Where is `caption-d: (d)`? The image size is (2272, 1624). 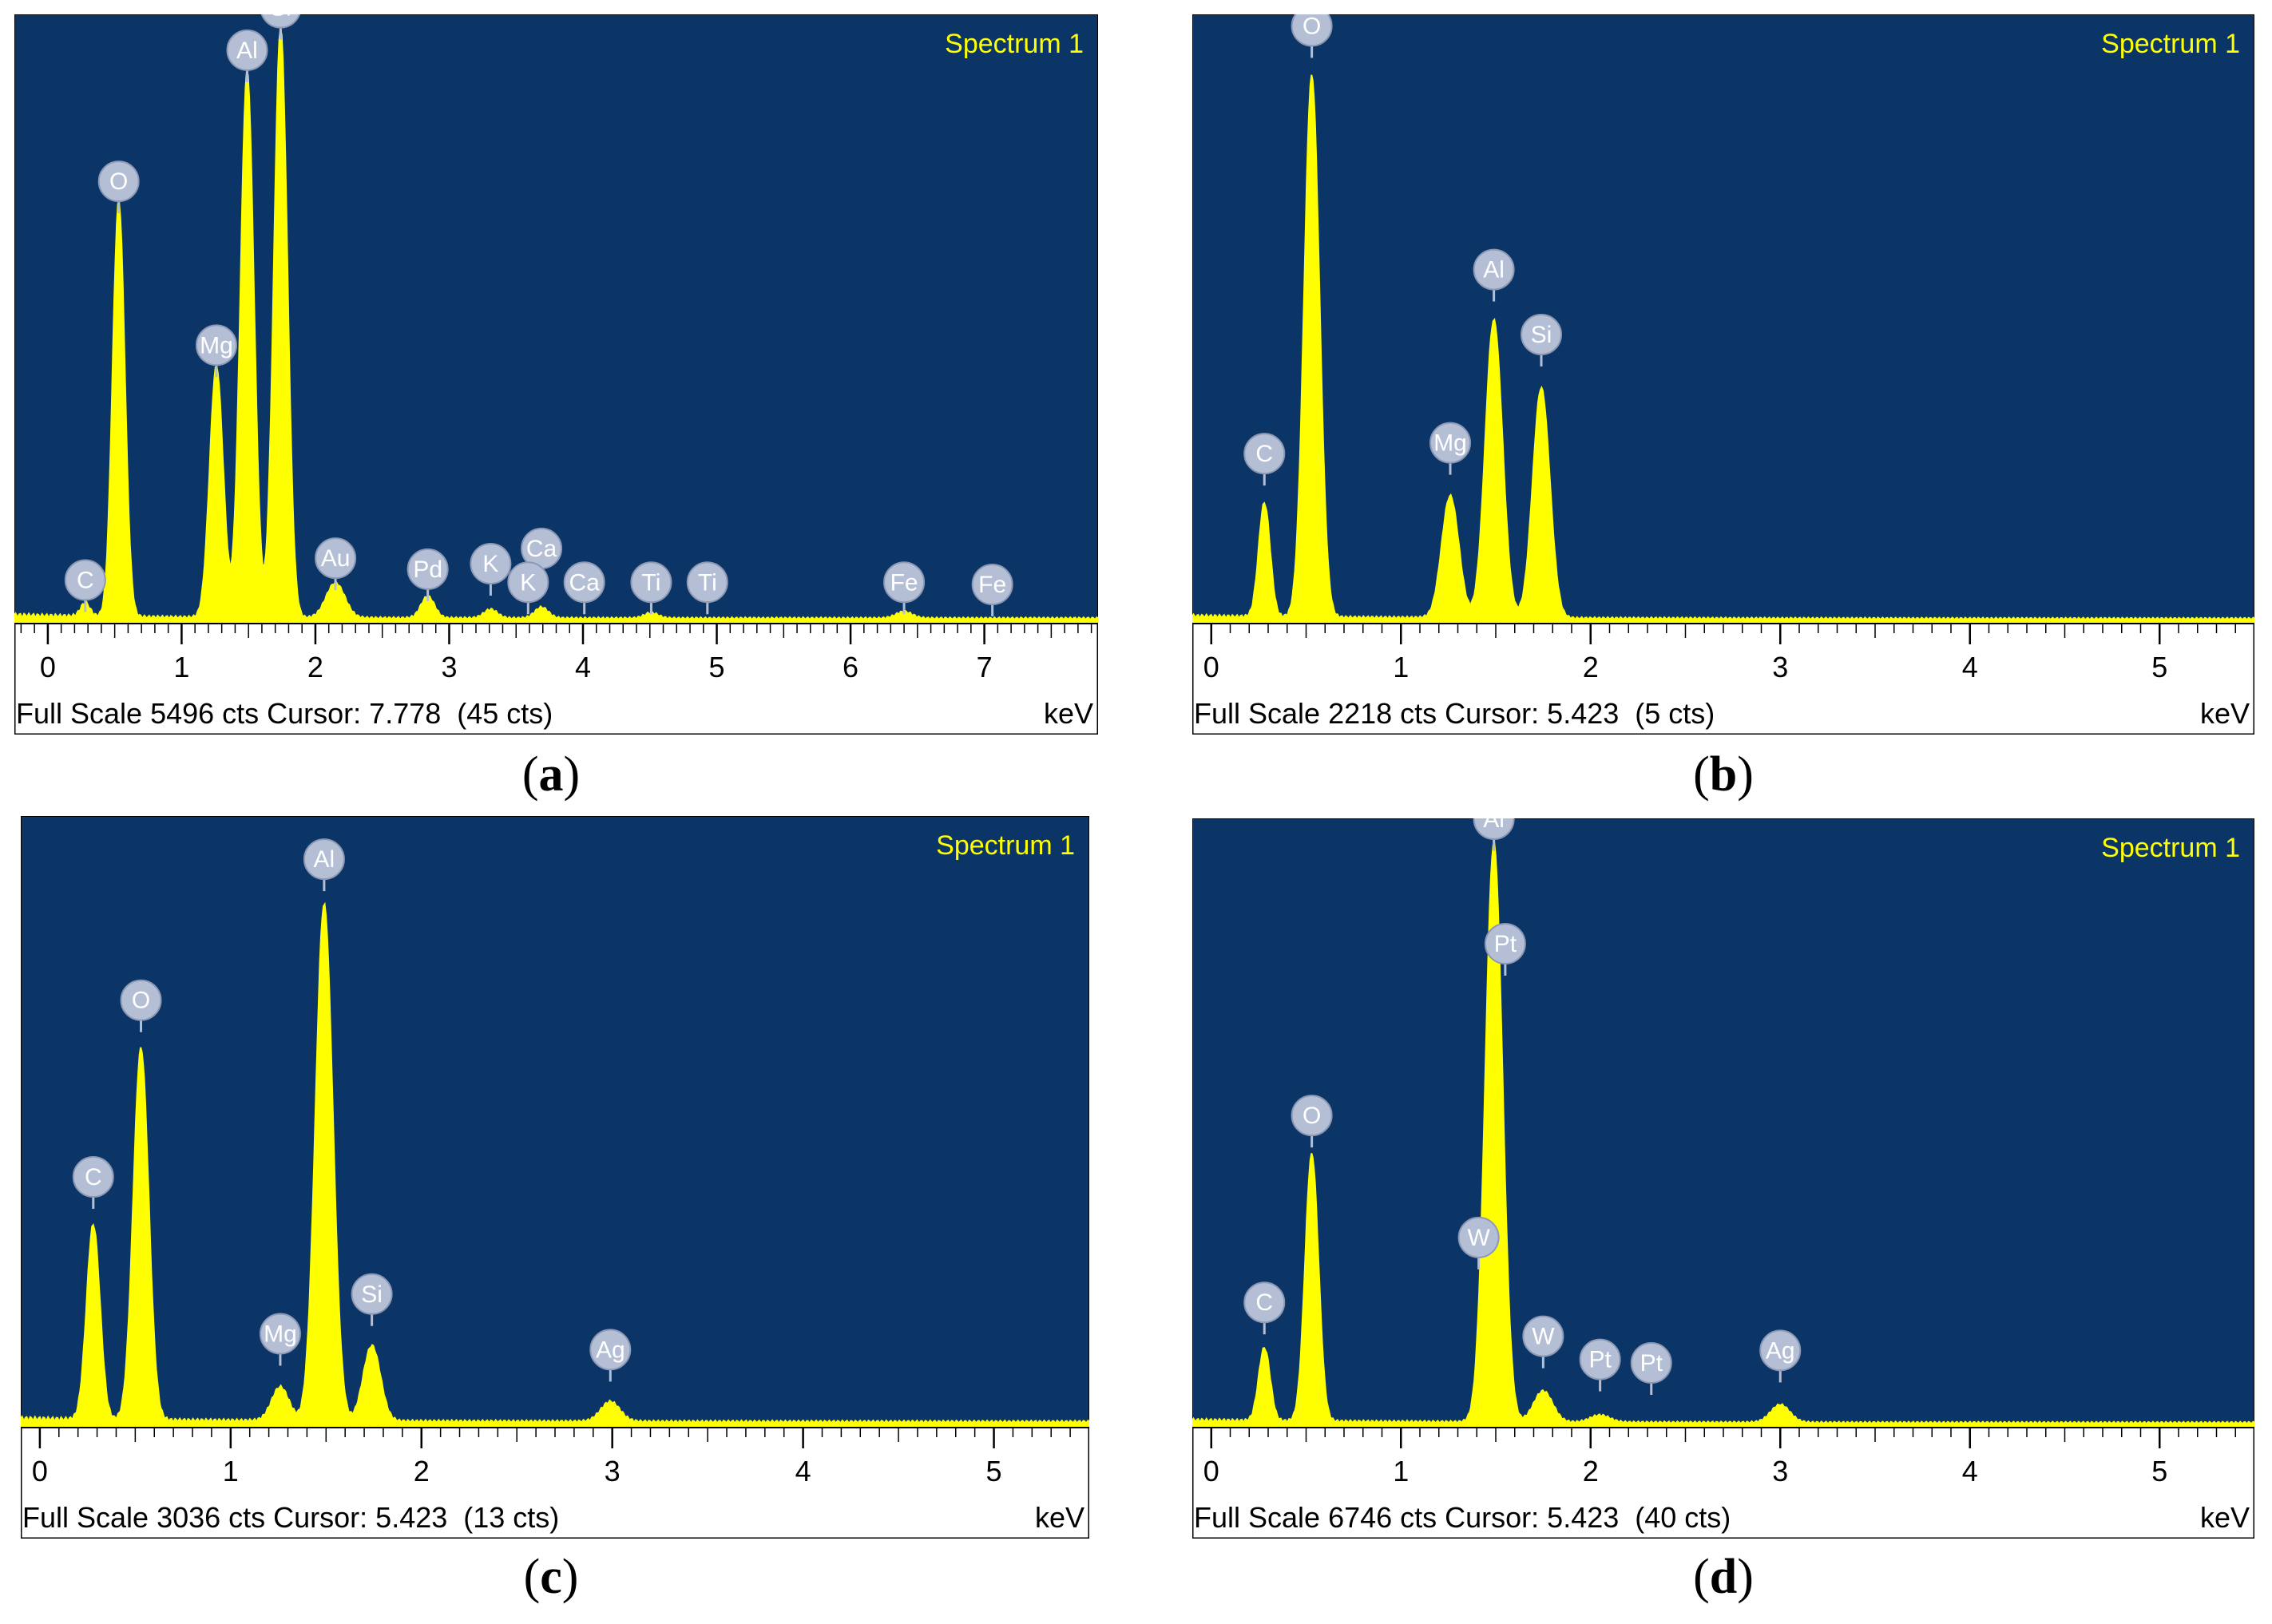
caption-d: (d) is located at coordinates (1723, 1577).